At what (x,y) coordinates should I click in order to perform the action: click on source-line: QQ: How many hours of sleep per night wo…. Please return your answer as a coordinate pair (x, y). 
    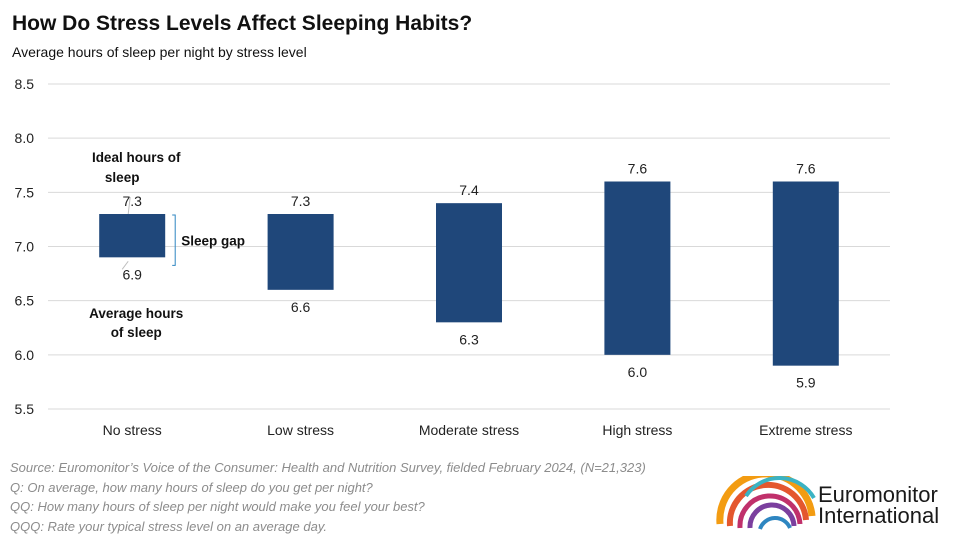
    Looking at the image, I should click on (217, 506).